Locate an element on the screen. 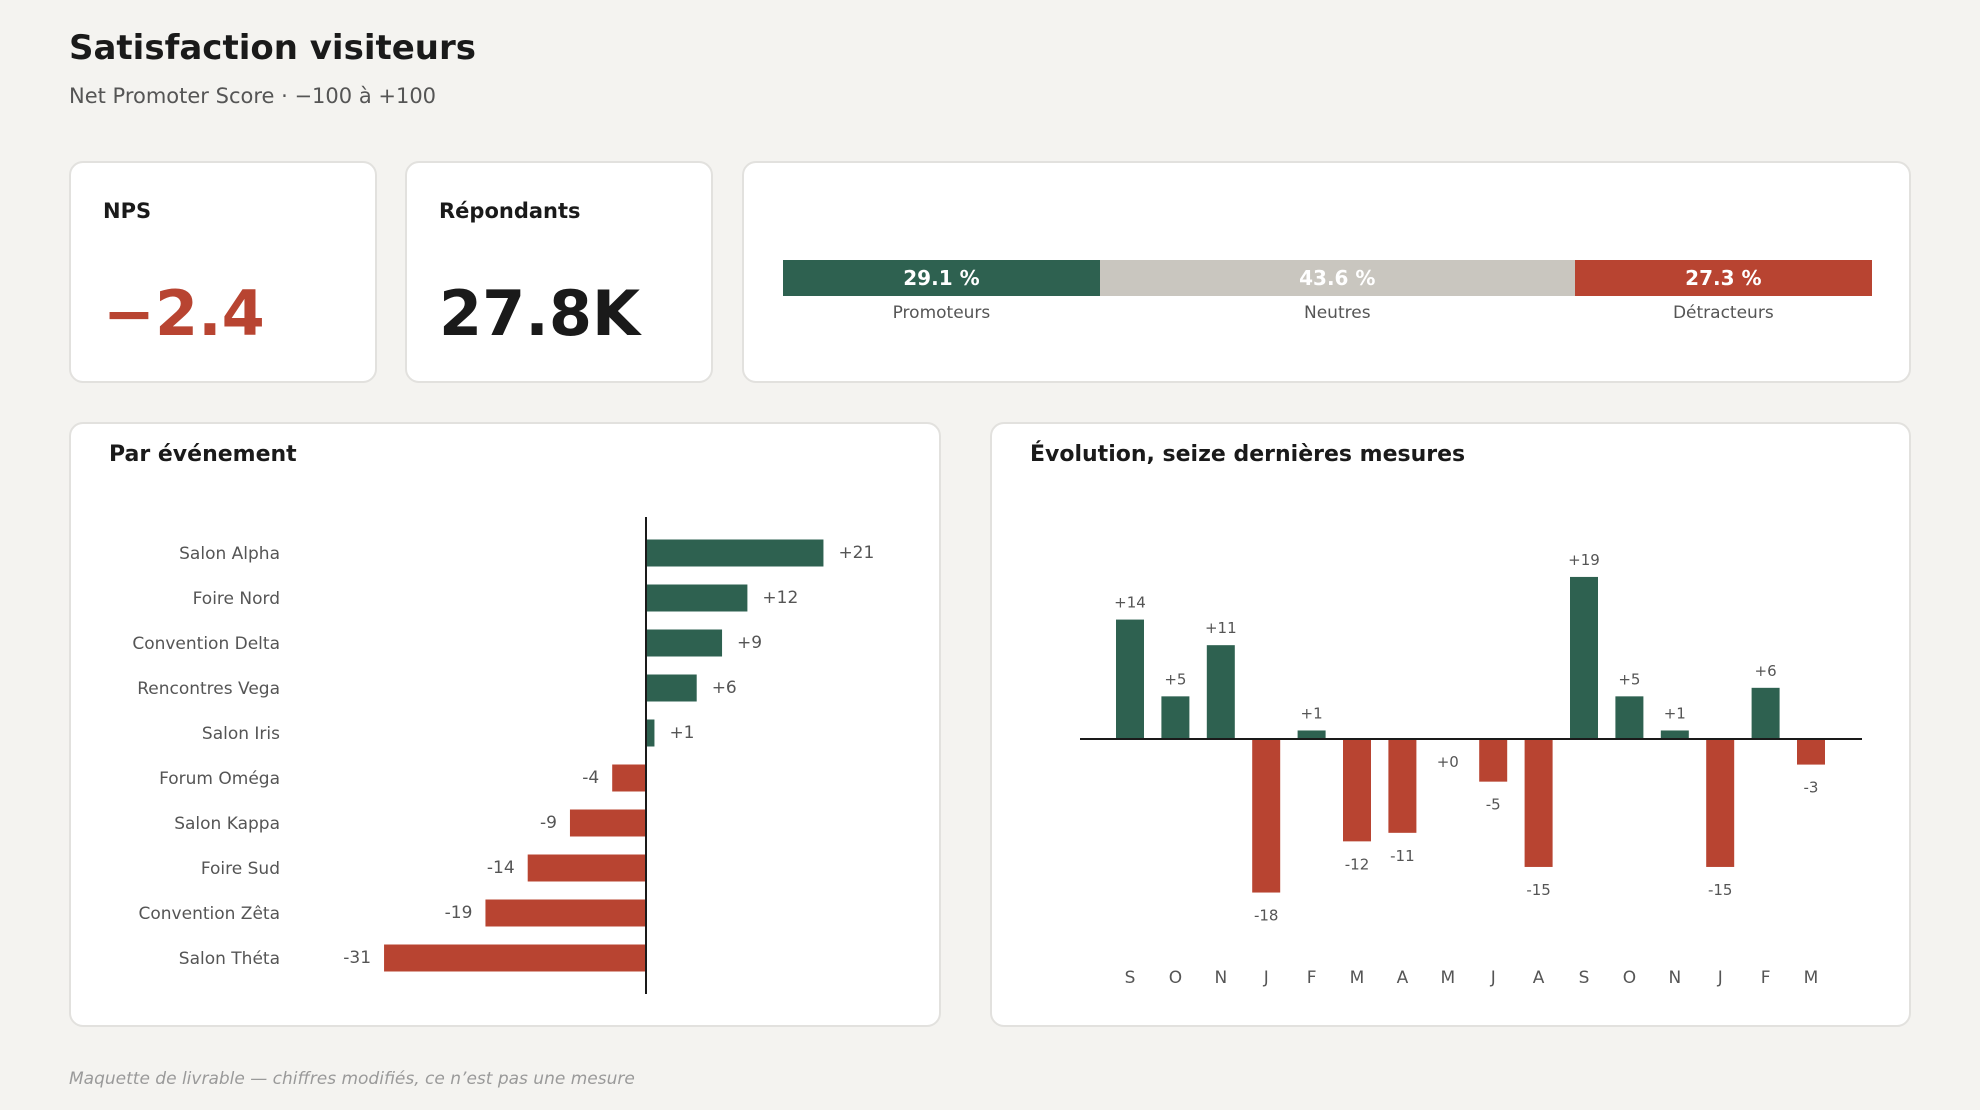 The width and height of the screenshot is (1980, 1110). trend-value-label: +0 is located at coordinates (1448, 762).